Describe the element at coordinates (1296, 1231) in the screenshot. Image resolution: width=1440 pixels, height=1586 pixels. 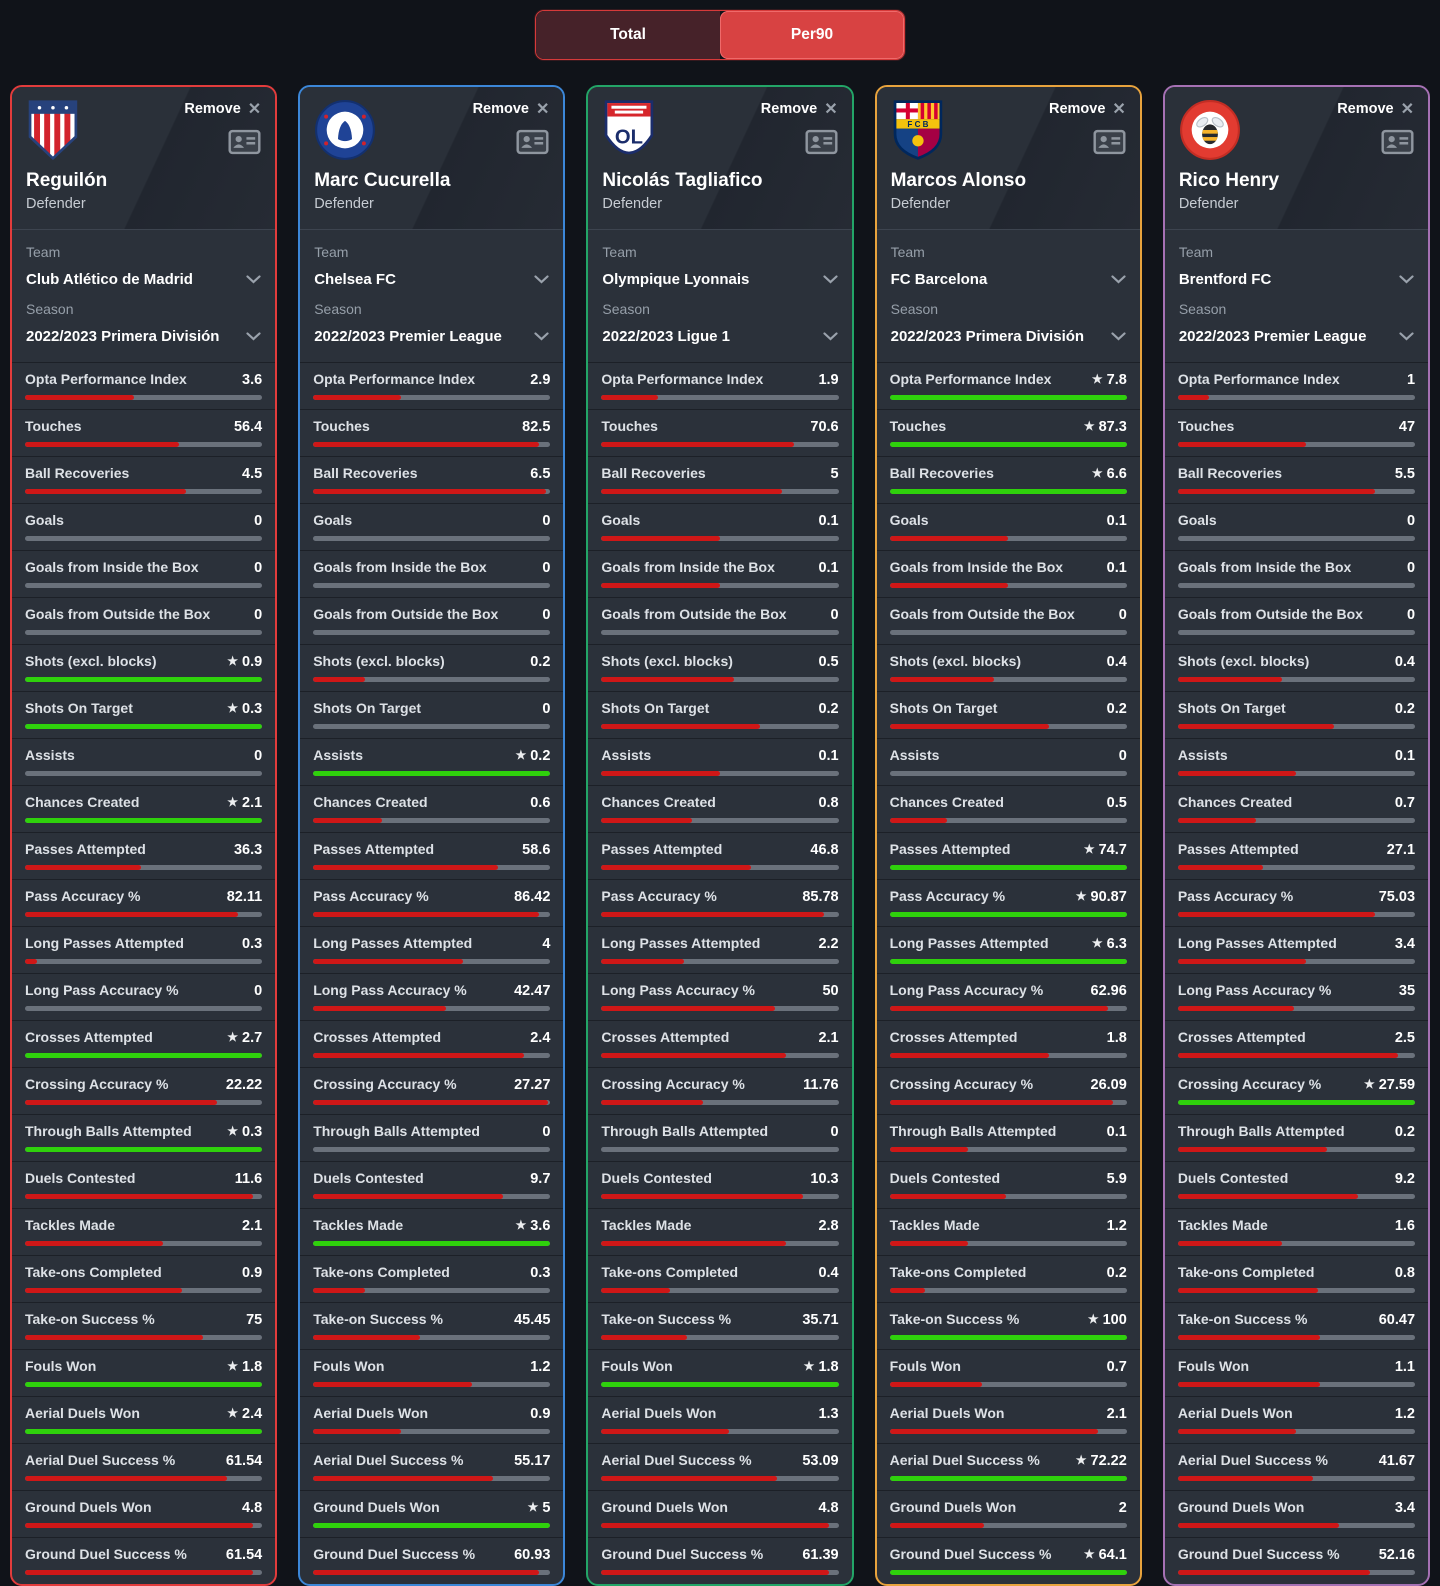
I see `stat-row: Tackles Made 1.6` at that location.